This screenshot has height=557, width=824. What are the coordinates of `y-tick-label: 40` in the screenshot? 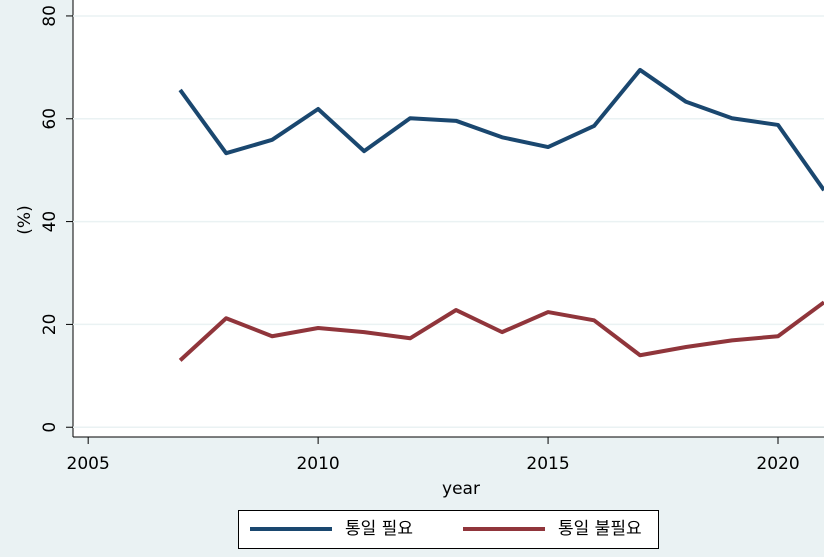 It's located at (50, 222).